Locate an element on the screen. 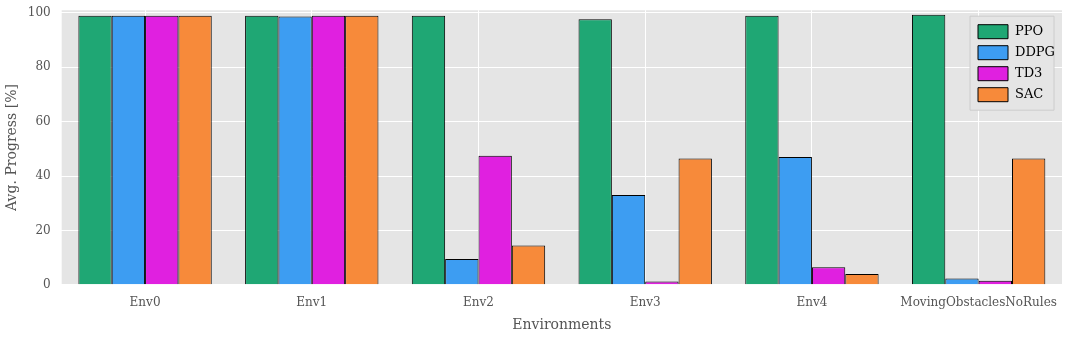 The image size is (1072, 338). legend-label: DDPG is located at coordinates (1035, 52).